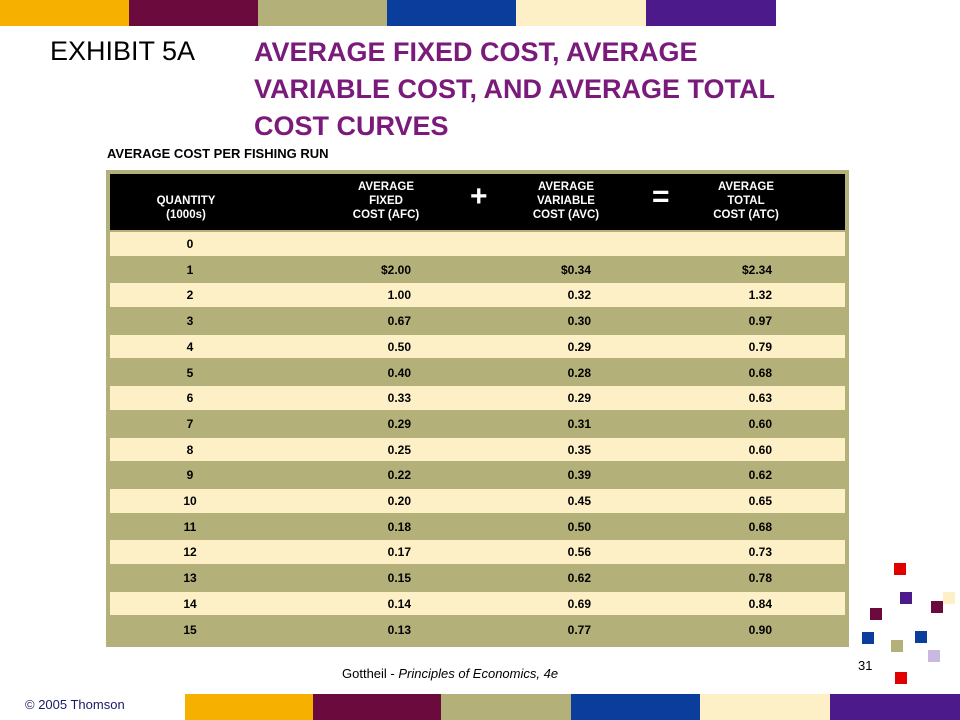 The width and height of the screenshot is (960, 720). Describe the element at coordinates (386, 215) in the screenshot. I see `header-line: COST (AFC)` at that location.